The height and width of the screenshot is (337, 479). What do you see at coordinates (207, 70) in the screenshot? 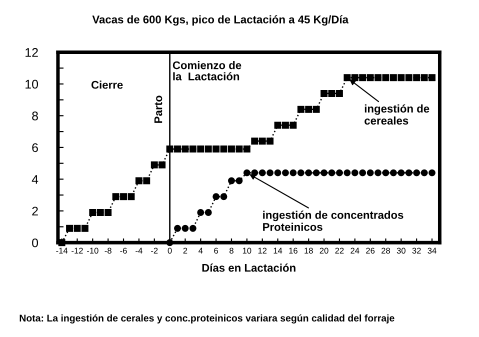
I see `annotation: Comienzo de la Lactación` at bounding box center [207, 70].